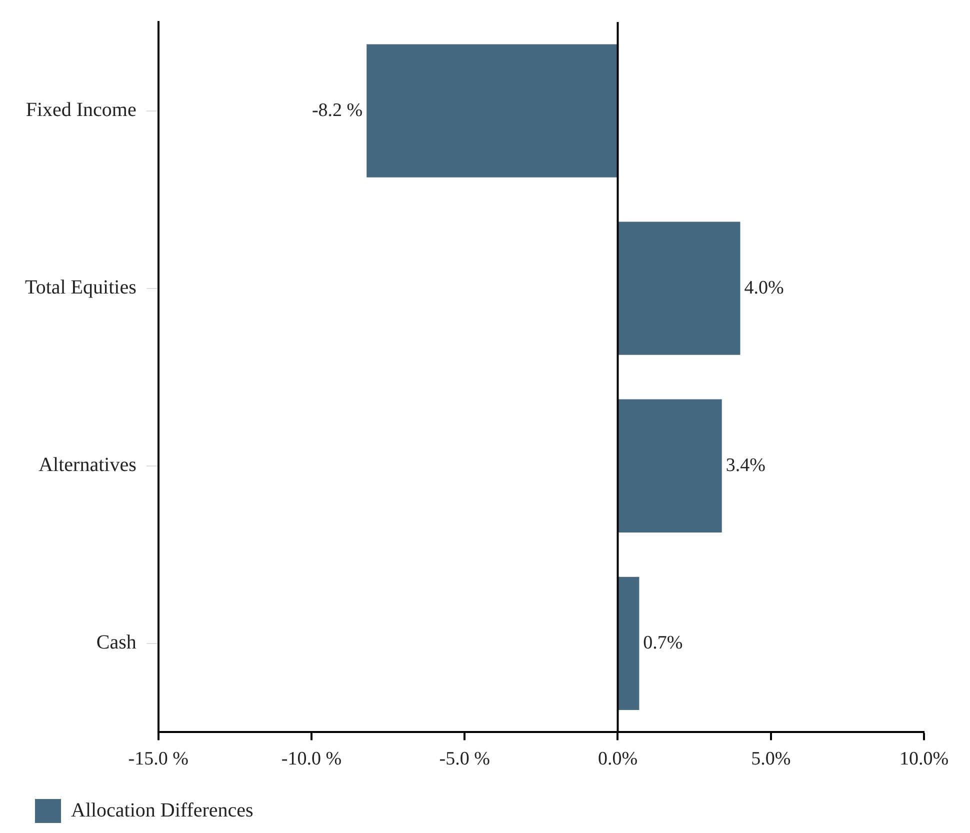  What do you see at coordinates (311, 759) in the screenshot?
I see `x-tick-label: -10.0 %` at bounding box center [311, 759].